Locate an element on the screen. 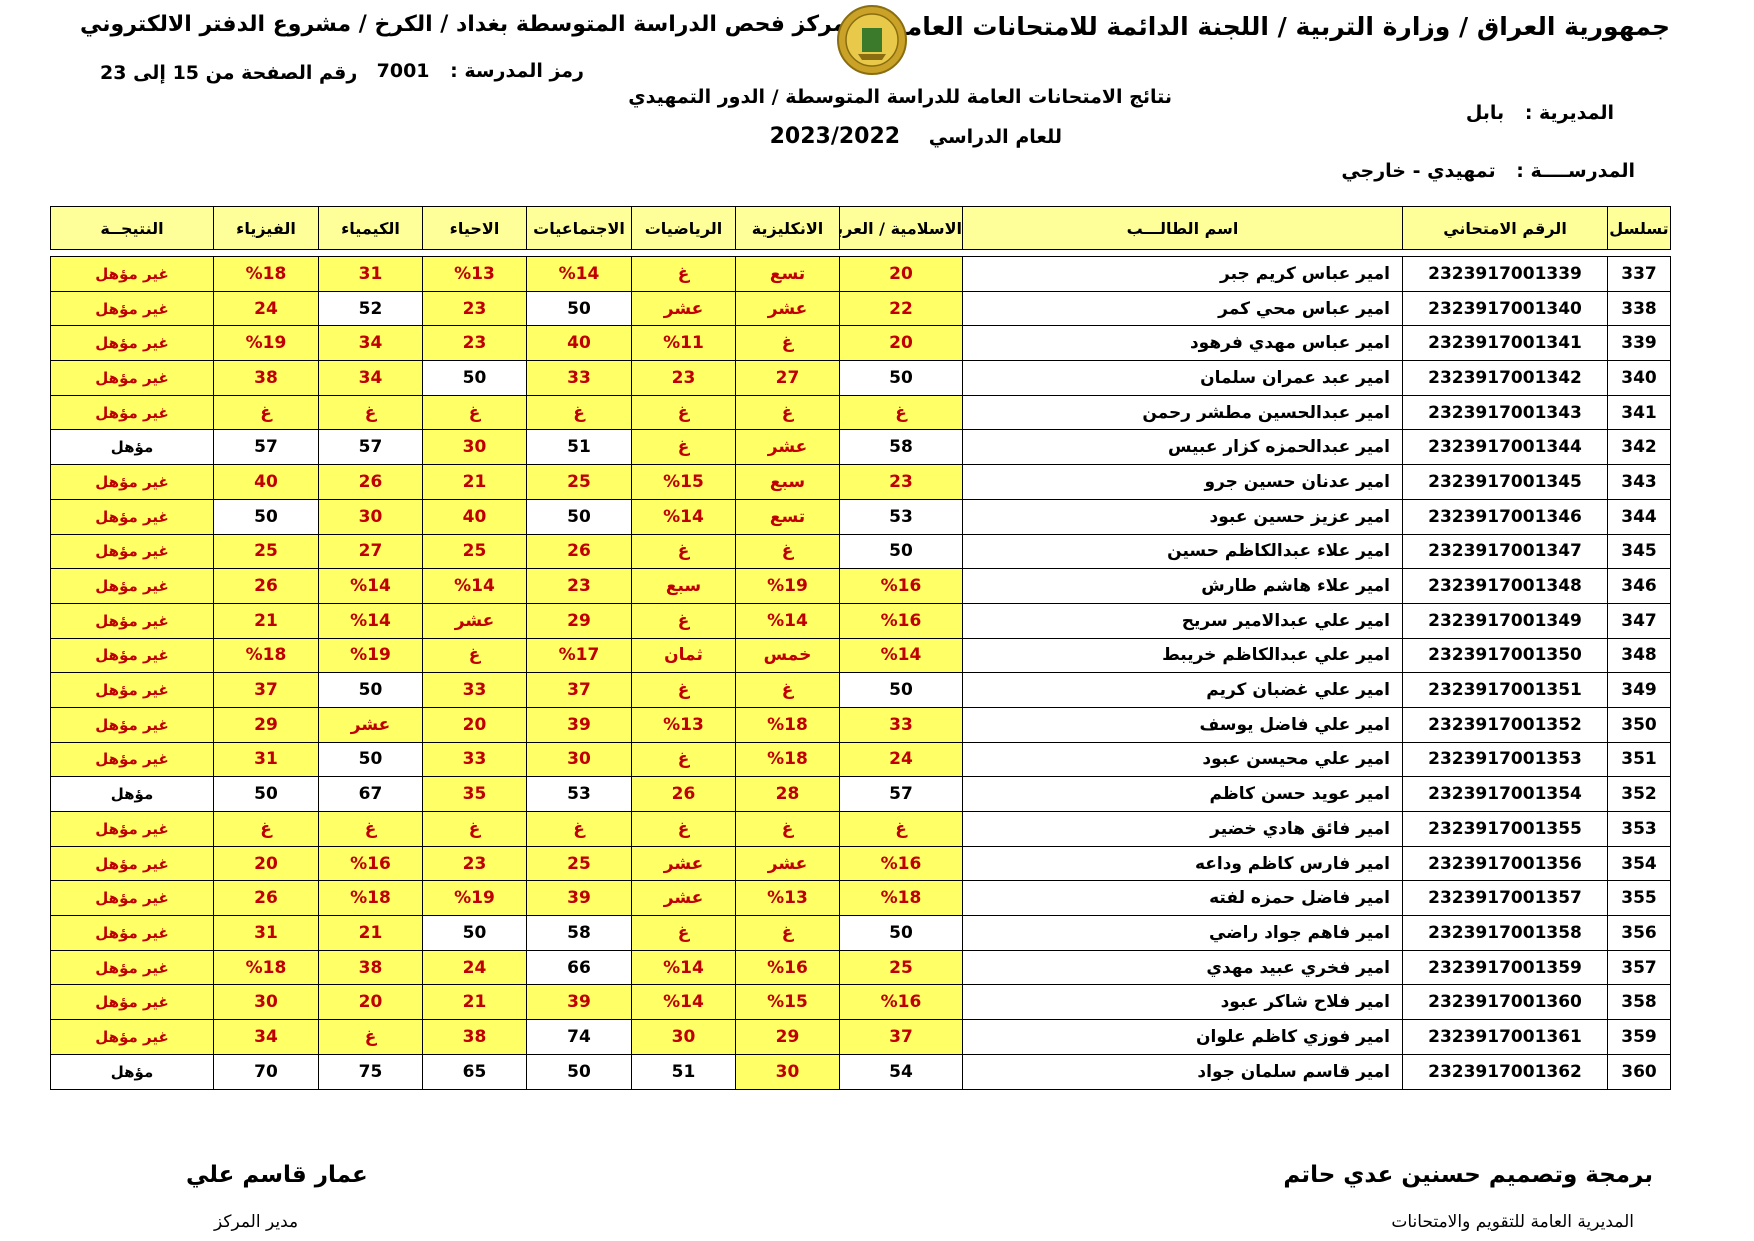 This screenshot has width=1754, height=1241. id-cell: 2323917001358 is located at coordinates (1505, 933).